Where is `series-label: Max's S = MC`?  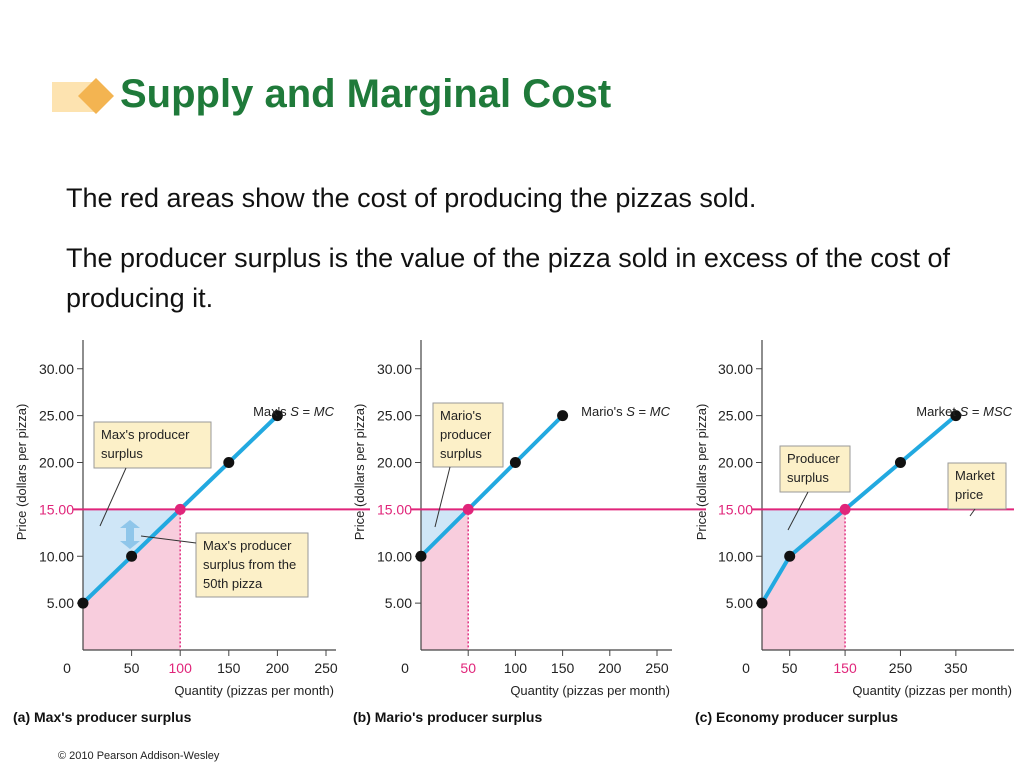 series-label: Max's S = MC is located at coordinates (294, 411).